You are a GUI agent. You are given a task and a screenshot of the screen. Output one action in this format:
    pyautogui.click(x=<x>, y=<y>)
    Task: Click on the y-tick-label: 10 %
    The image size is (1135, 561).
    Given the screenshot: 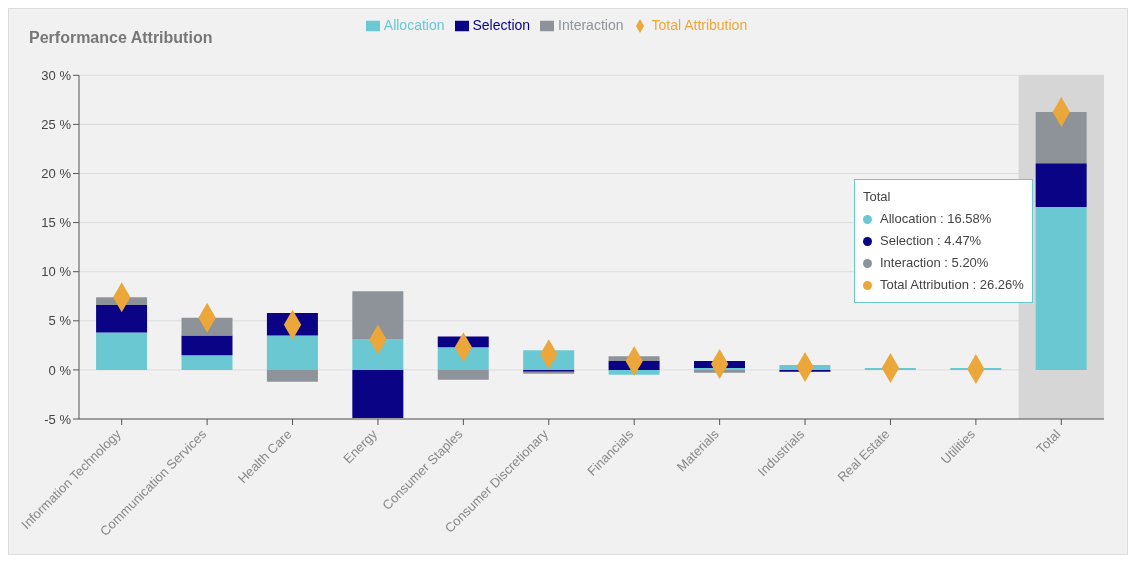 What is the action you would take?
    pyautogui.click(x=56, y=272)
    